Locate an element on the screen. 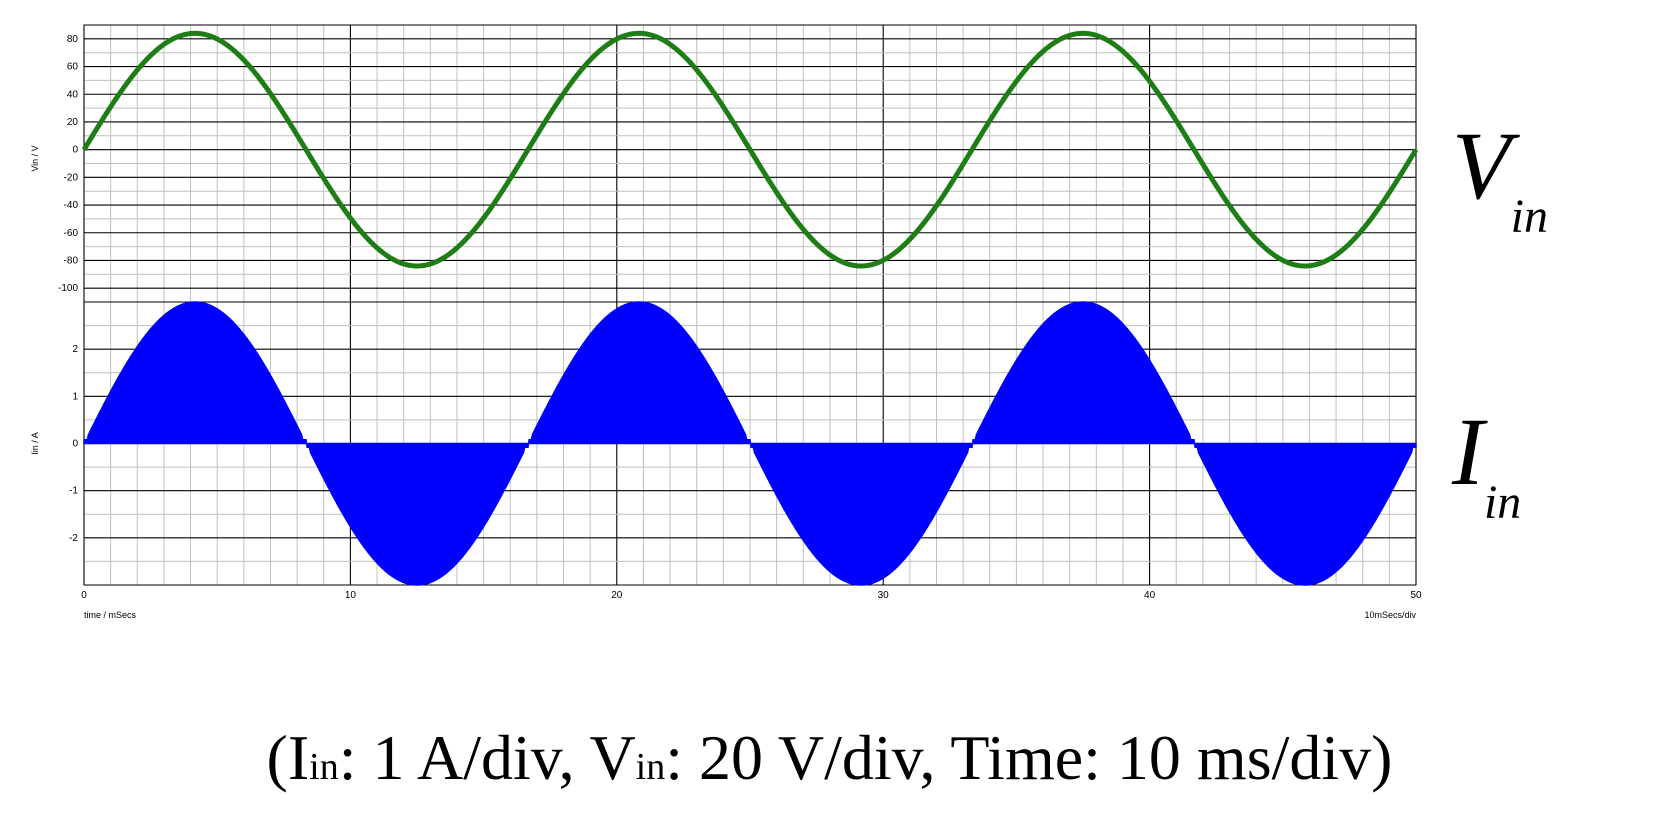  iin-y-tick: -2 is located at coordinates (73, 538).